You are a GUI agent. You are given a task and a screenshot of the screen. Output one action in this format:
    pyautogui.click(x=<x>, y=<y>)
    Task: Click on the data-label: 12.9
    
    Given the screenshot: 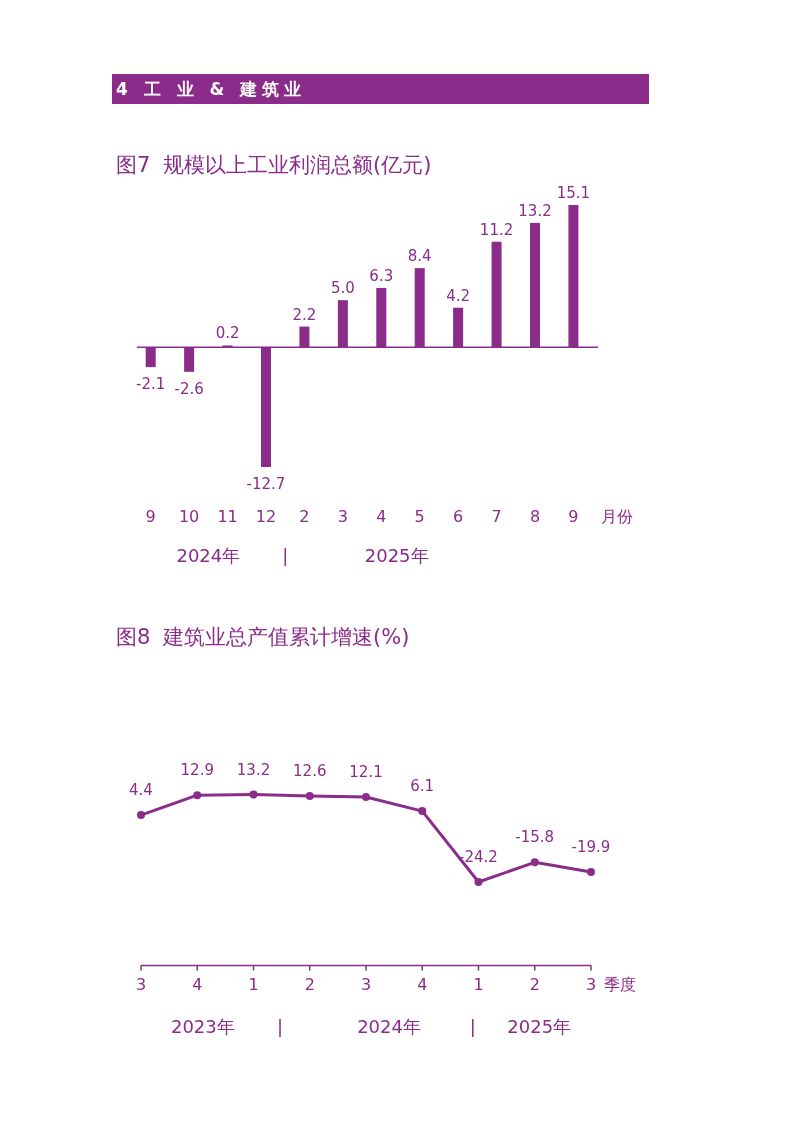 What is the action you would take?
    pyautogui.click(x=197, y=770)
    